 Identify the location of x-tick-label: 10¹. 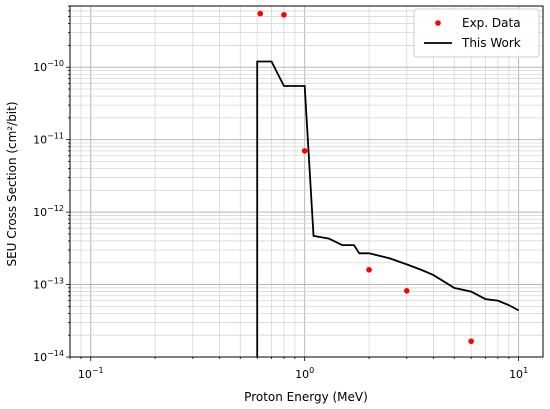
(518, 373).